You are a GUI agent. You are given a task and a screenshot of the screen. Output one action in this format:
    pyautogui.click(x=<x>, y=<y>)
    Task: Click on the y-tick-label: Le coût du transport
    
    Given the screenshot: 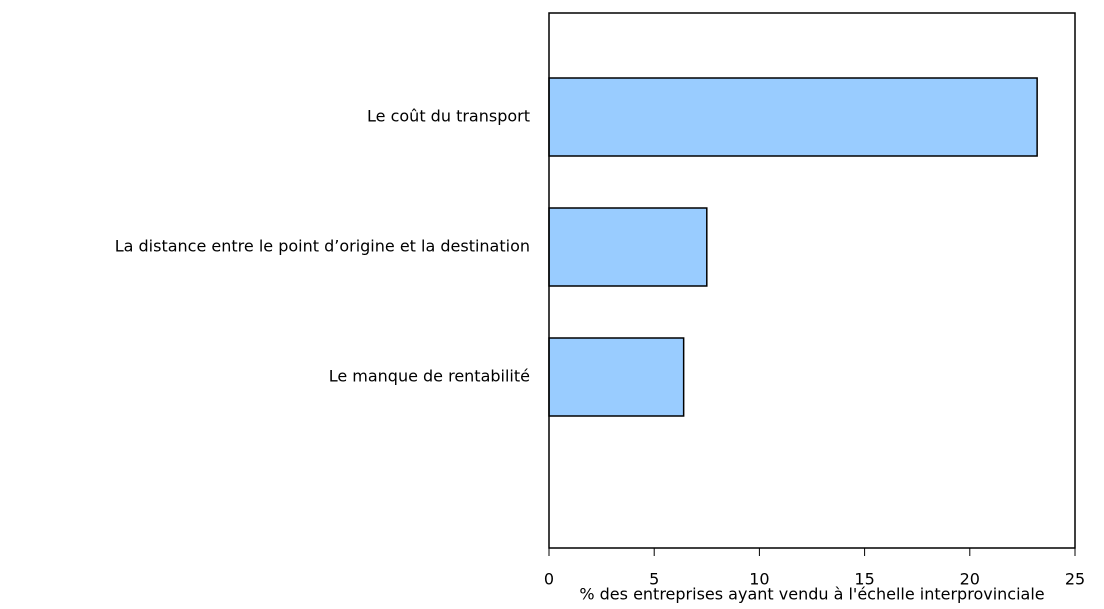 What is the action you would take?
    pyautogui.click(x=448, y=116)
    